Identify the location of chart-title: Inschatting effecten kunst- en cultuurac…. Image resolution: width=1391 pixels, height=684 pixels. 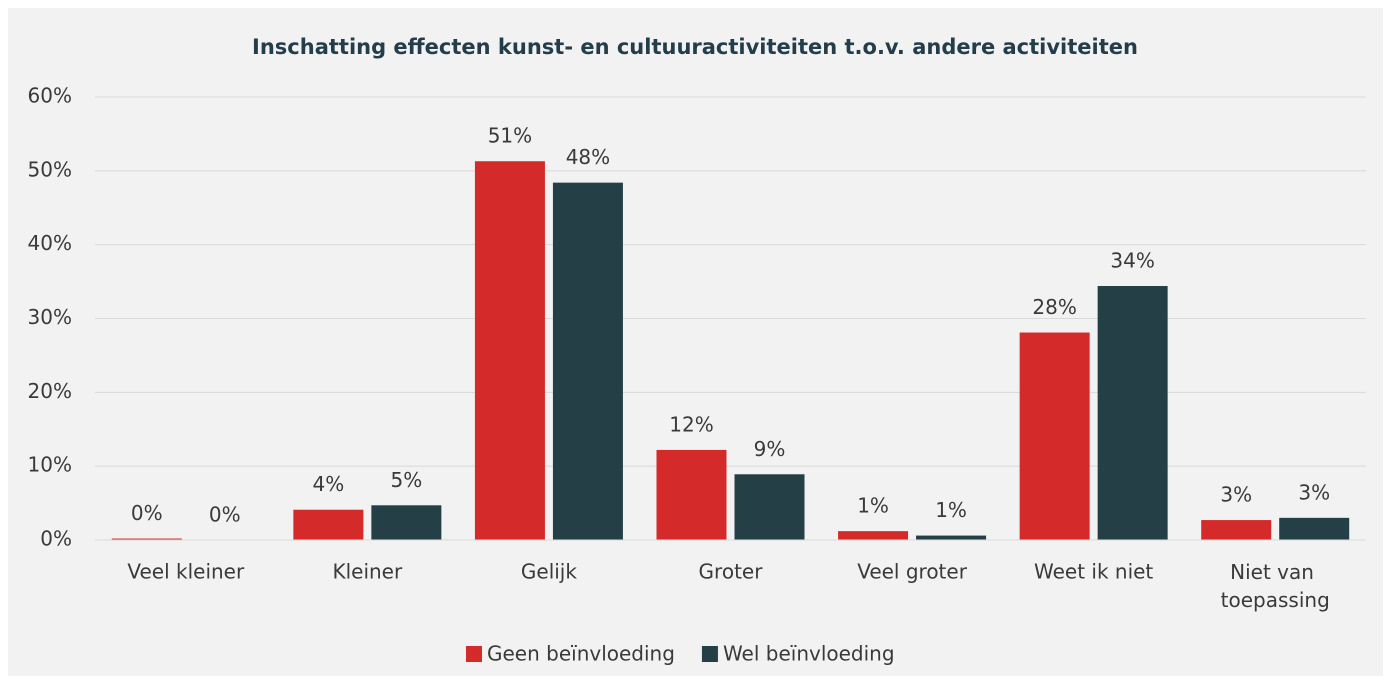
(695, 47).